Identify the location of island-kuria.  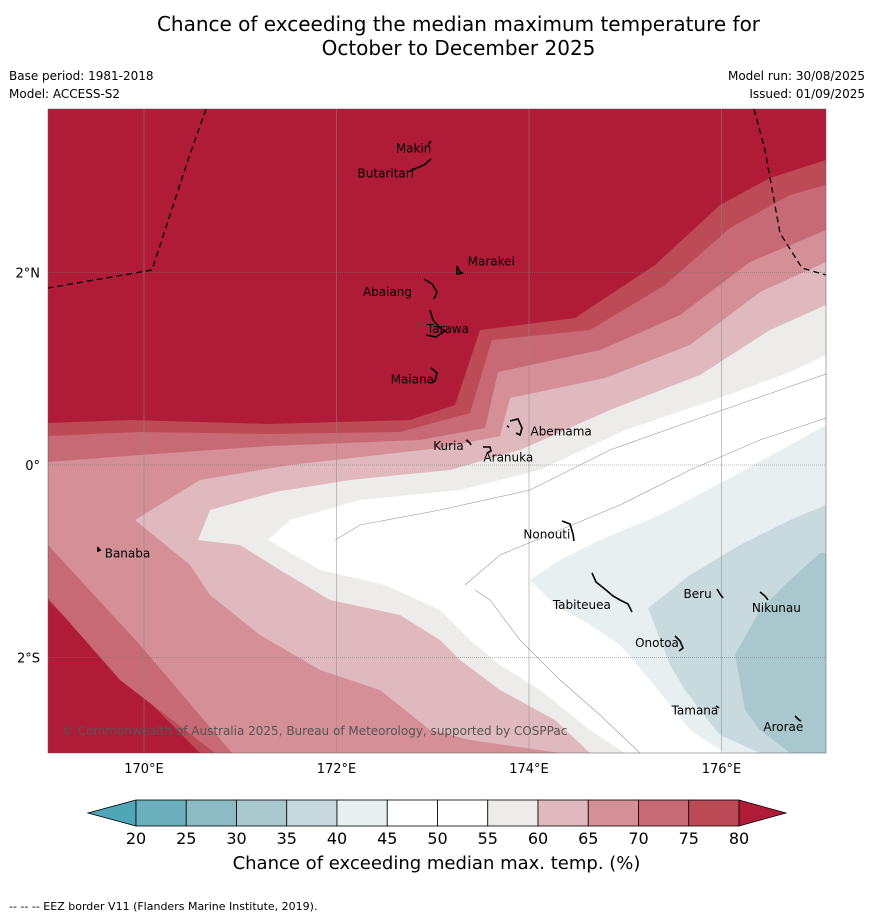
(468, 442).